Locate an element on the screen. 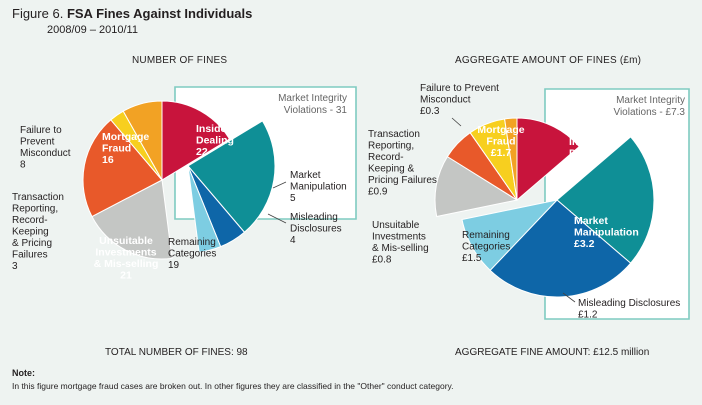 This screenshot has height=405, width=702. slice-unsuitable-investments-mis-selling is located at coordinates (122, 168).